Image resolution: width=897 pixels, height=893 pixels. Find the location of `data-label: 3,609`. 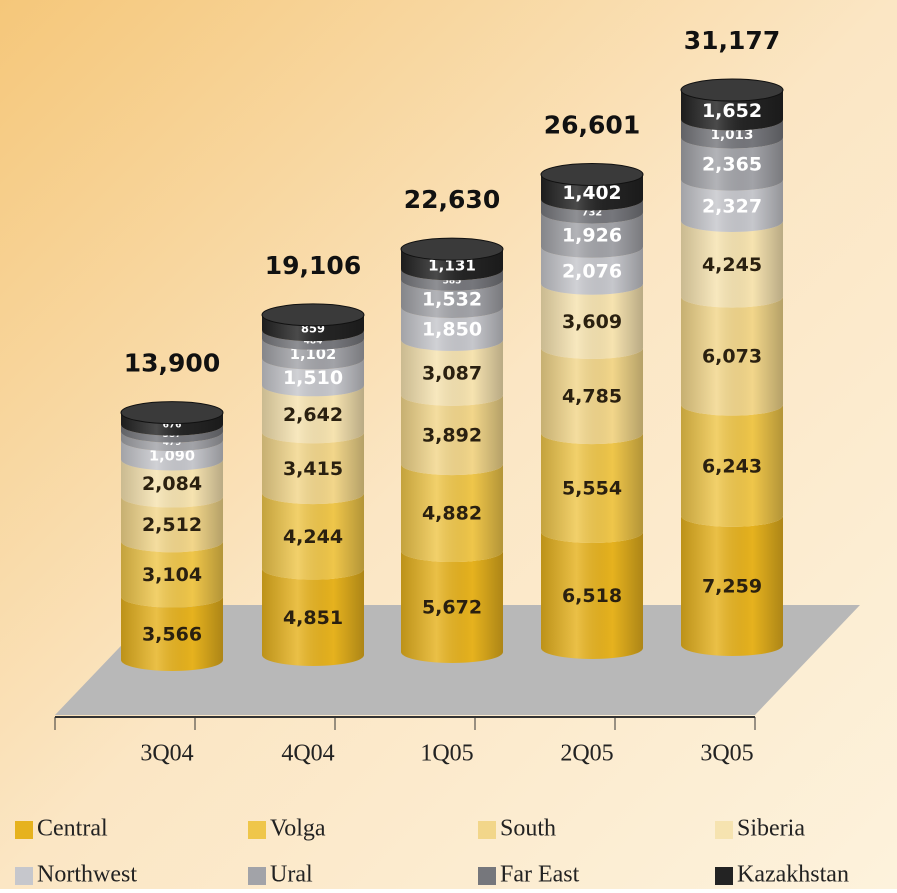

data-label: 3,609 is located at coordinates (592, 322).